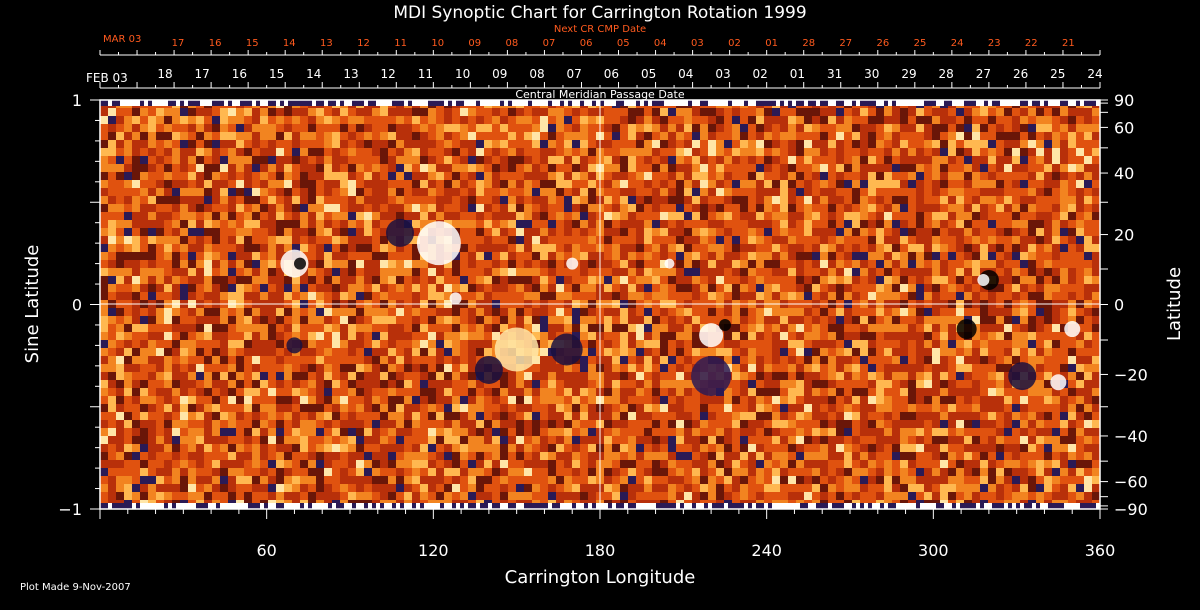  Describe the element at coordinates (178, 43) in the screenshot. I see `next-cr-date-label: 17` at that location.